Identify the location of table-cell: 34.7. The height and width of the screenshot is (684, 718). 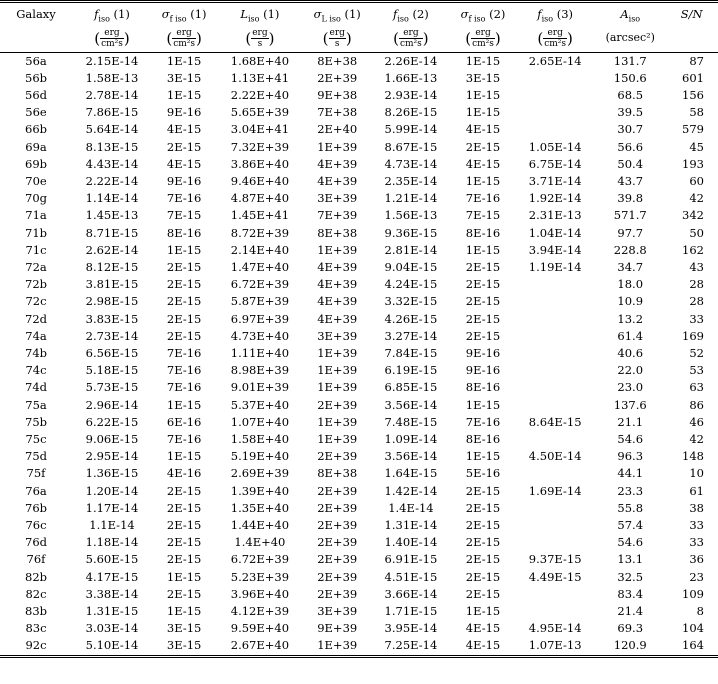
(630, 266).